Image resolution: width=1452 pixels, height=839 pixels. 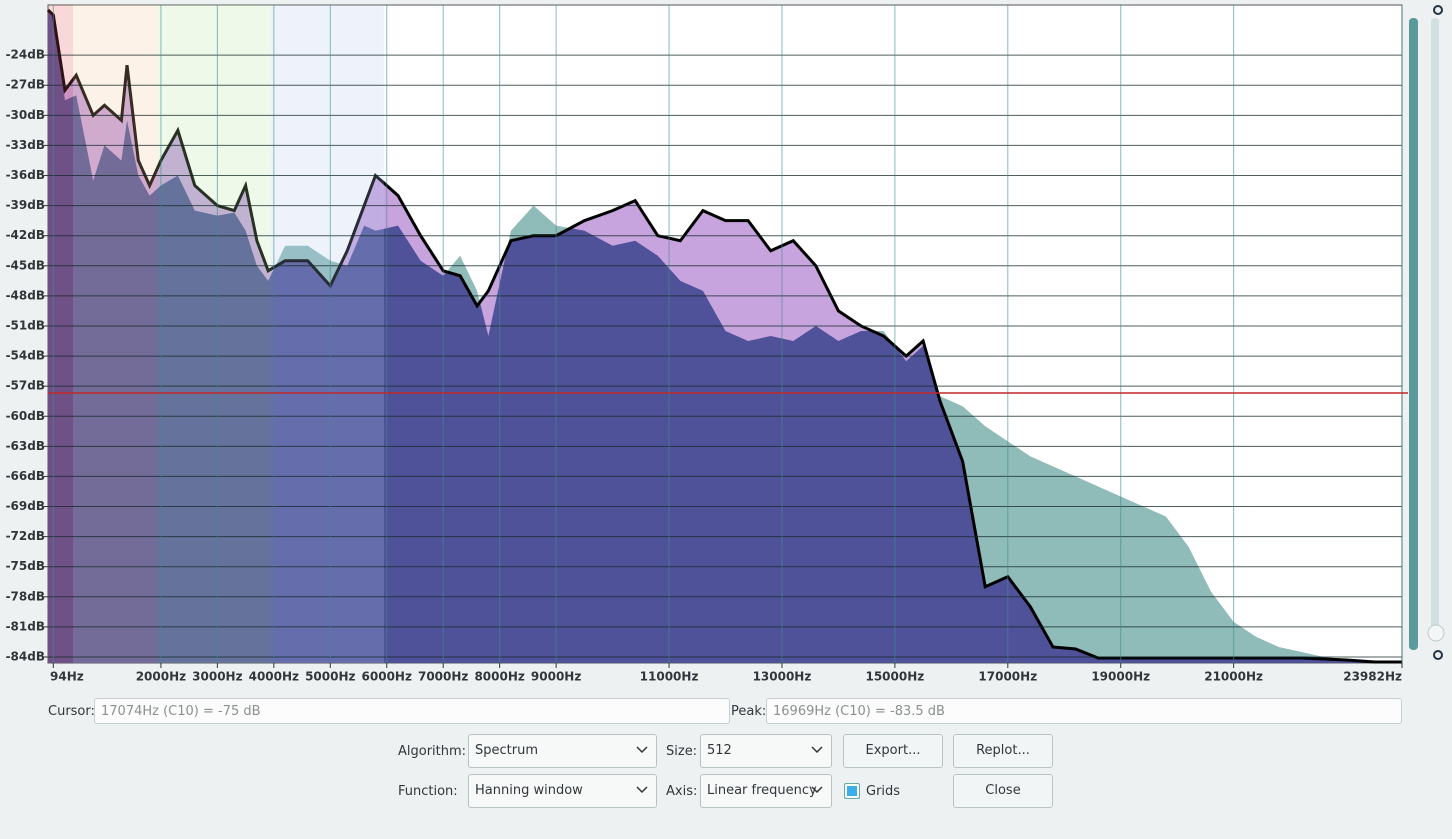 What do you see at coordinates (1007, 677) in the screenshot?
I see `x-tick-label: 17000Hz` at bounding box center [1007, 677].